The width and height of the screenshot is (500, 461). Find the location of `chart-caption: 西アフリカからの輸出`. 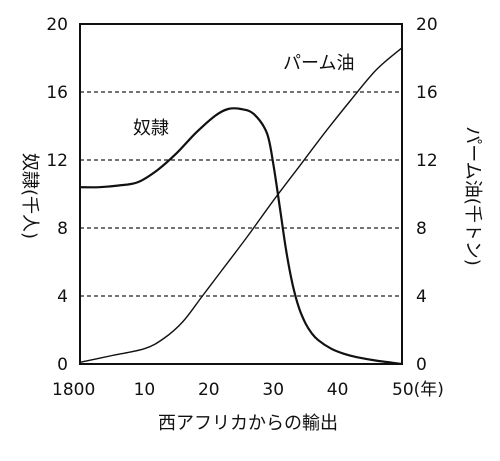

chart-caption: 西アフリカからの輸出 is located at coordinates (248, 423).